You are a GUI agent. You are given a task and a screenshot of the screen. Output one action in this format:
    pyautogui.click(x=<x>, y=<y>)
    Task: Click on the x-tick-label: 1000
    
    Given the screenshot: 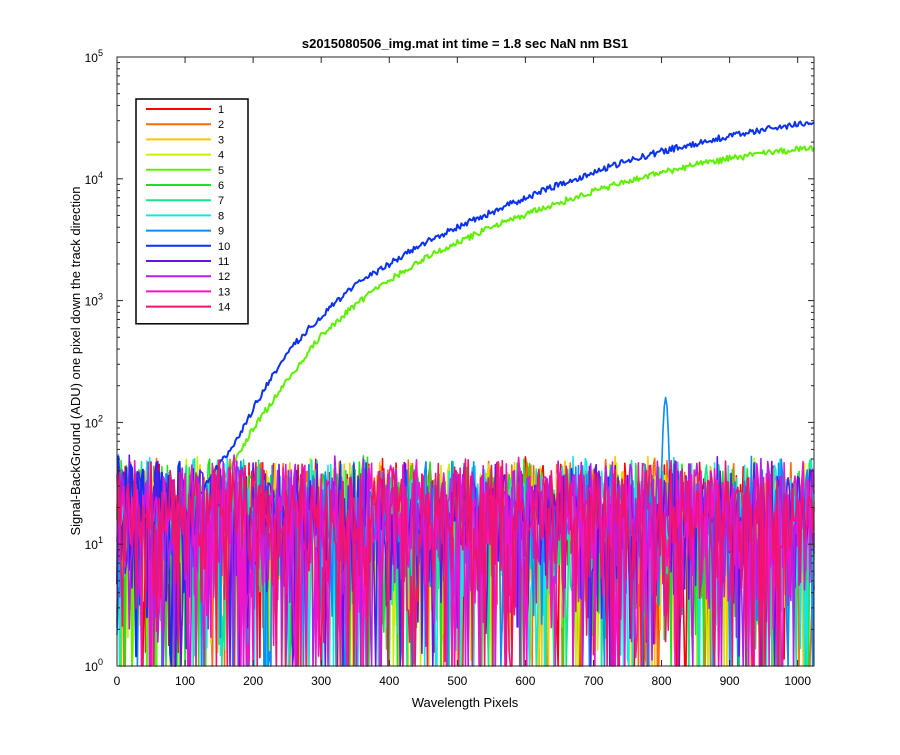 What is the action you would take?
    pyautogui.click(x=797, y=681)
    